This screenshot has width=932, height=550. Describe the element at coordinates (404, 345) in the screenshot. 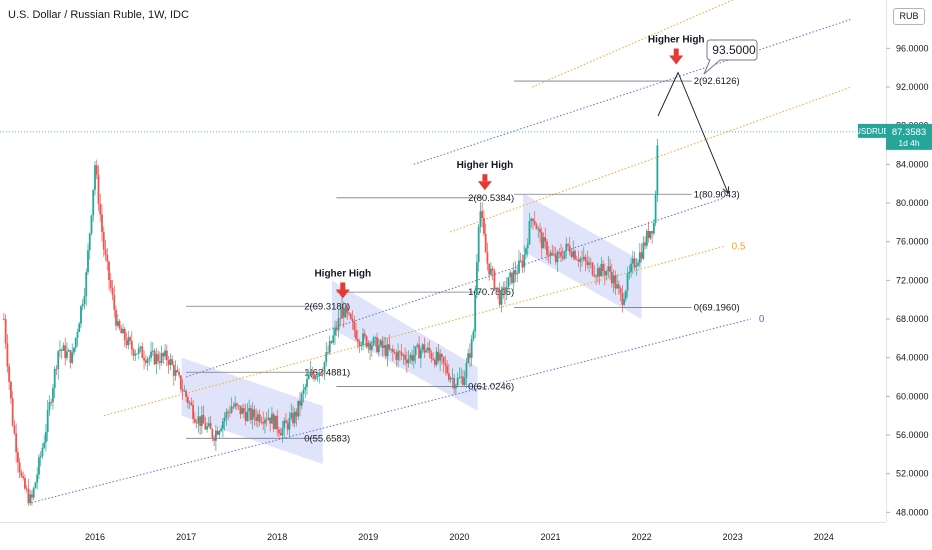

I see `channel-box` at that location.